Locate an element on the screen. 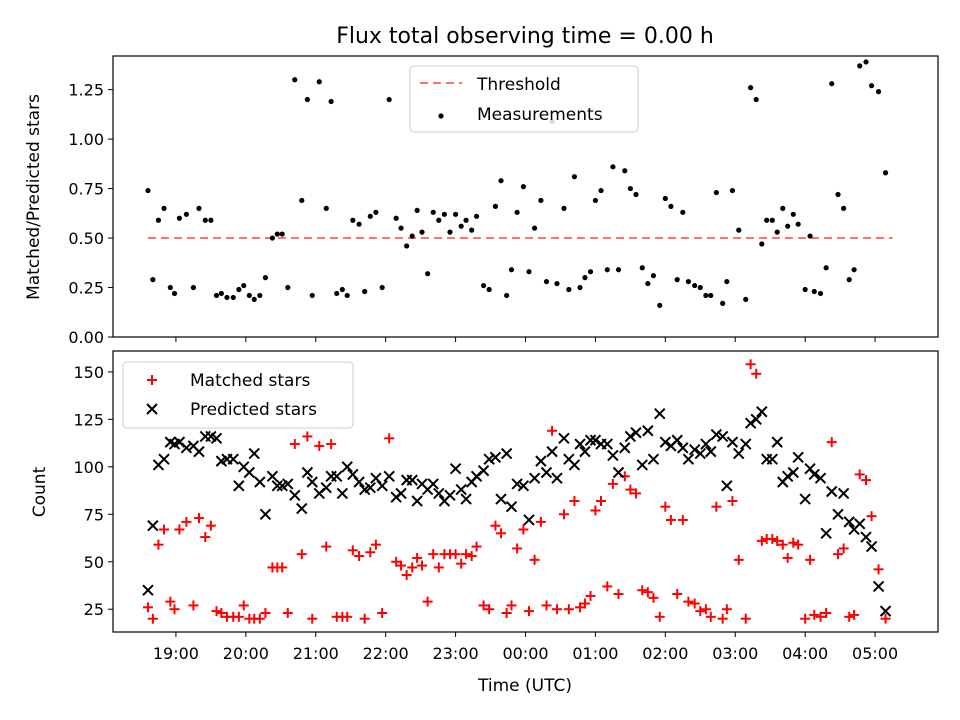  count-xtick-label: 23:00 is located at coordinates (456, 653).